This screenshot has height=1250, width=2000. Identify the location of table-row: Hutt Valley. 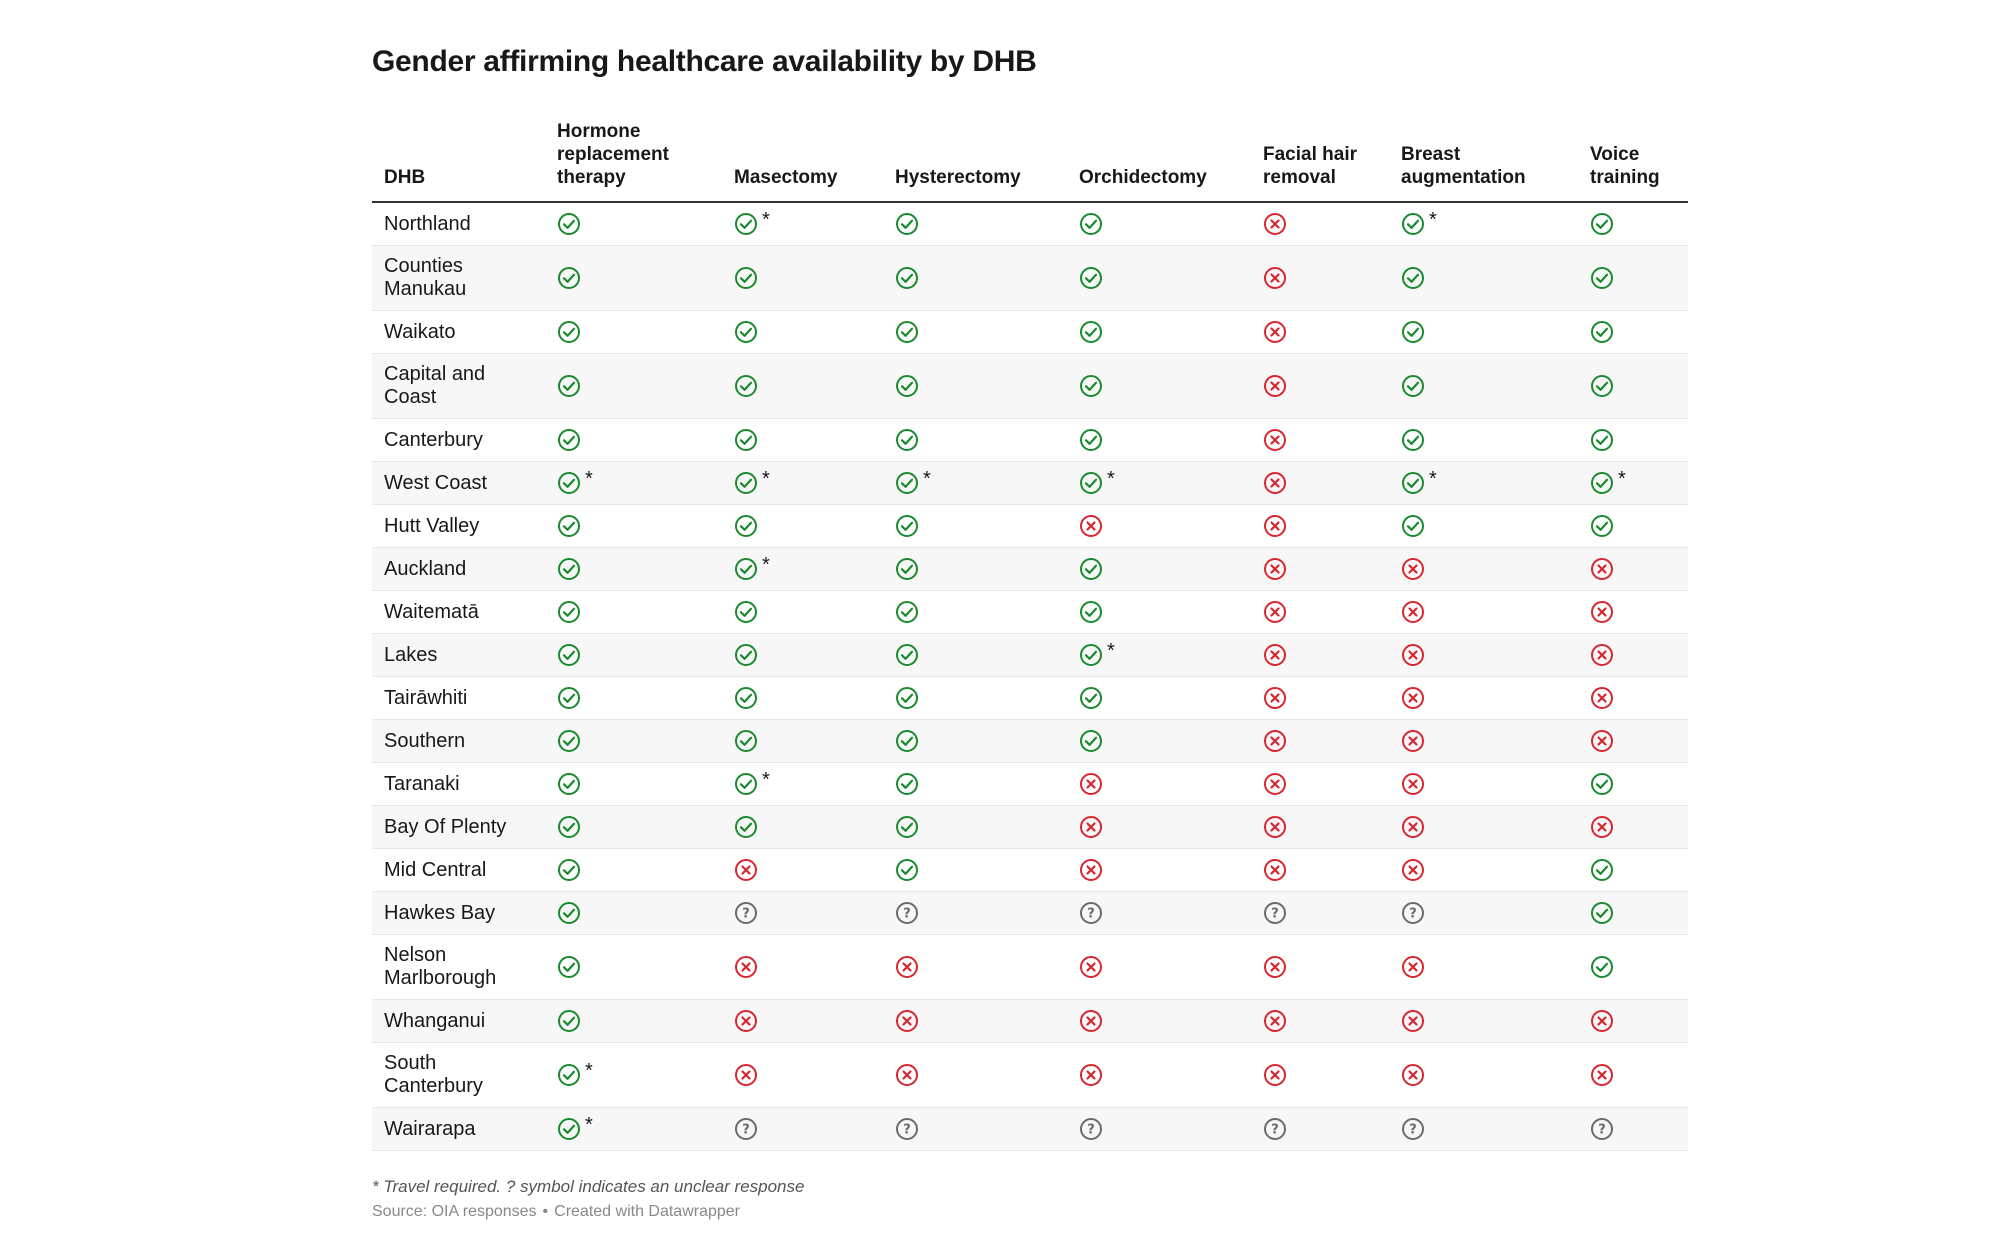
(1030, 526).